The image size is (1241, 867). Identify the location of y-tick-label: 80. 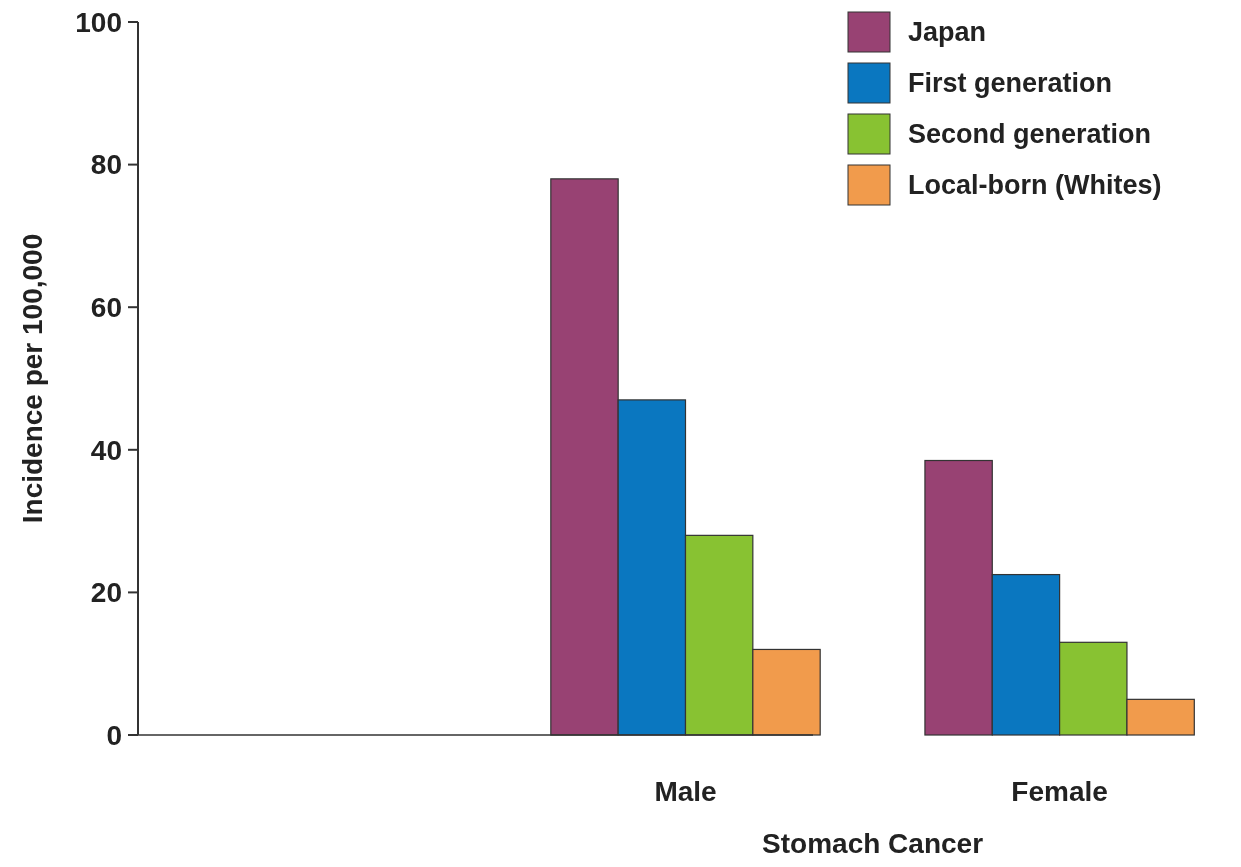
(106, 165).